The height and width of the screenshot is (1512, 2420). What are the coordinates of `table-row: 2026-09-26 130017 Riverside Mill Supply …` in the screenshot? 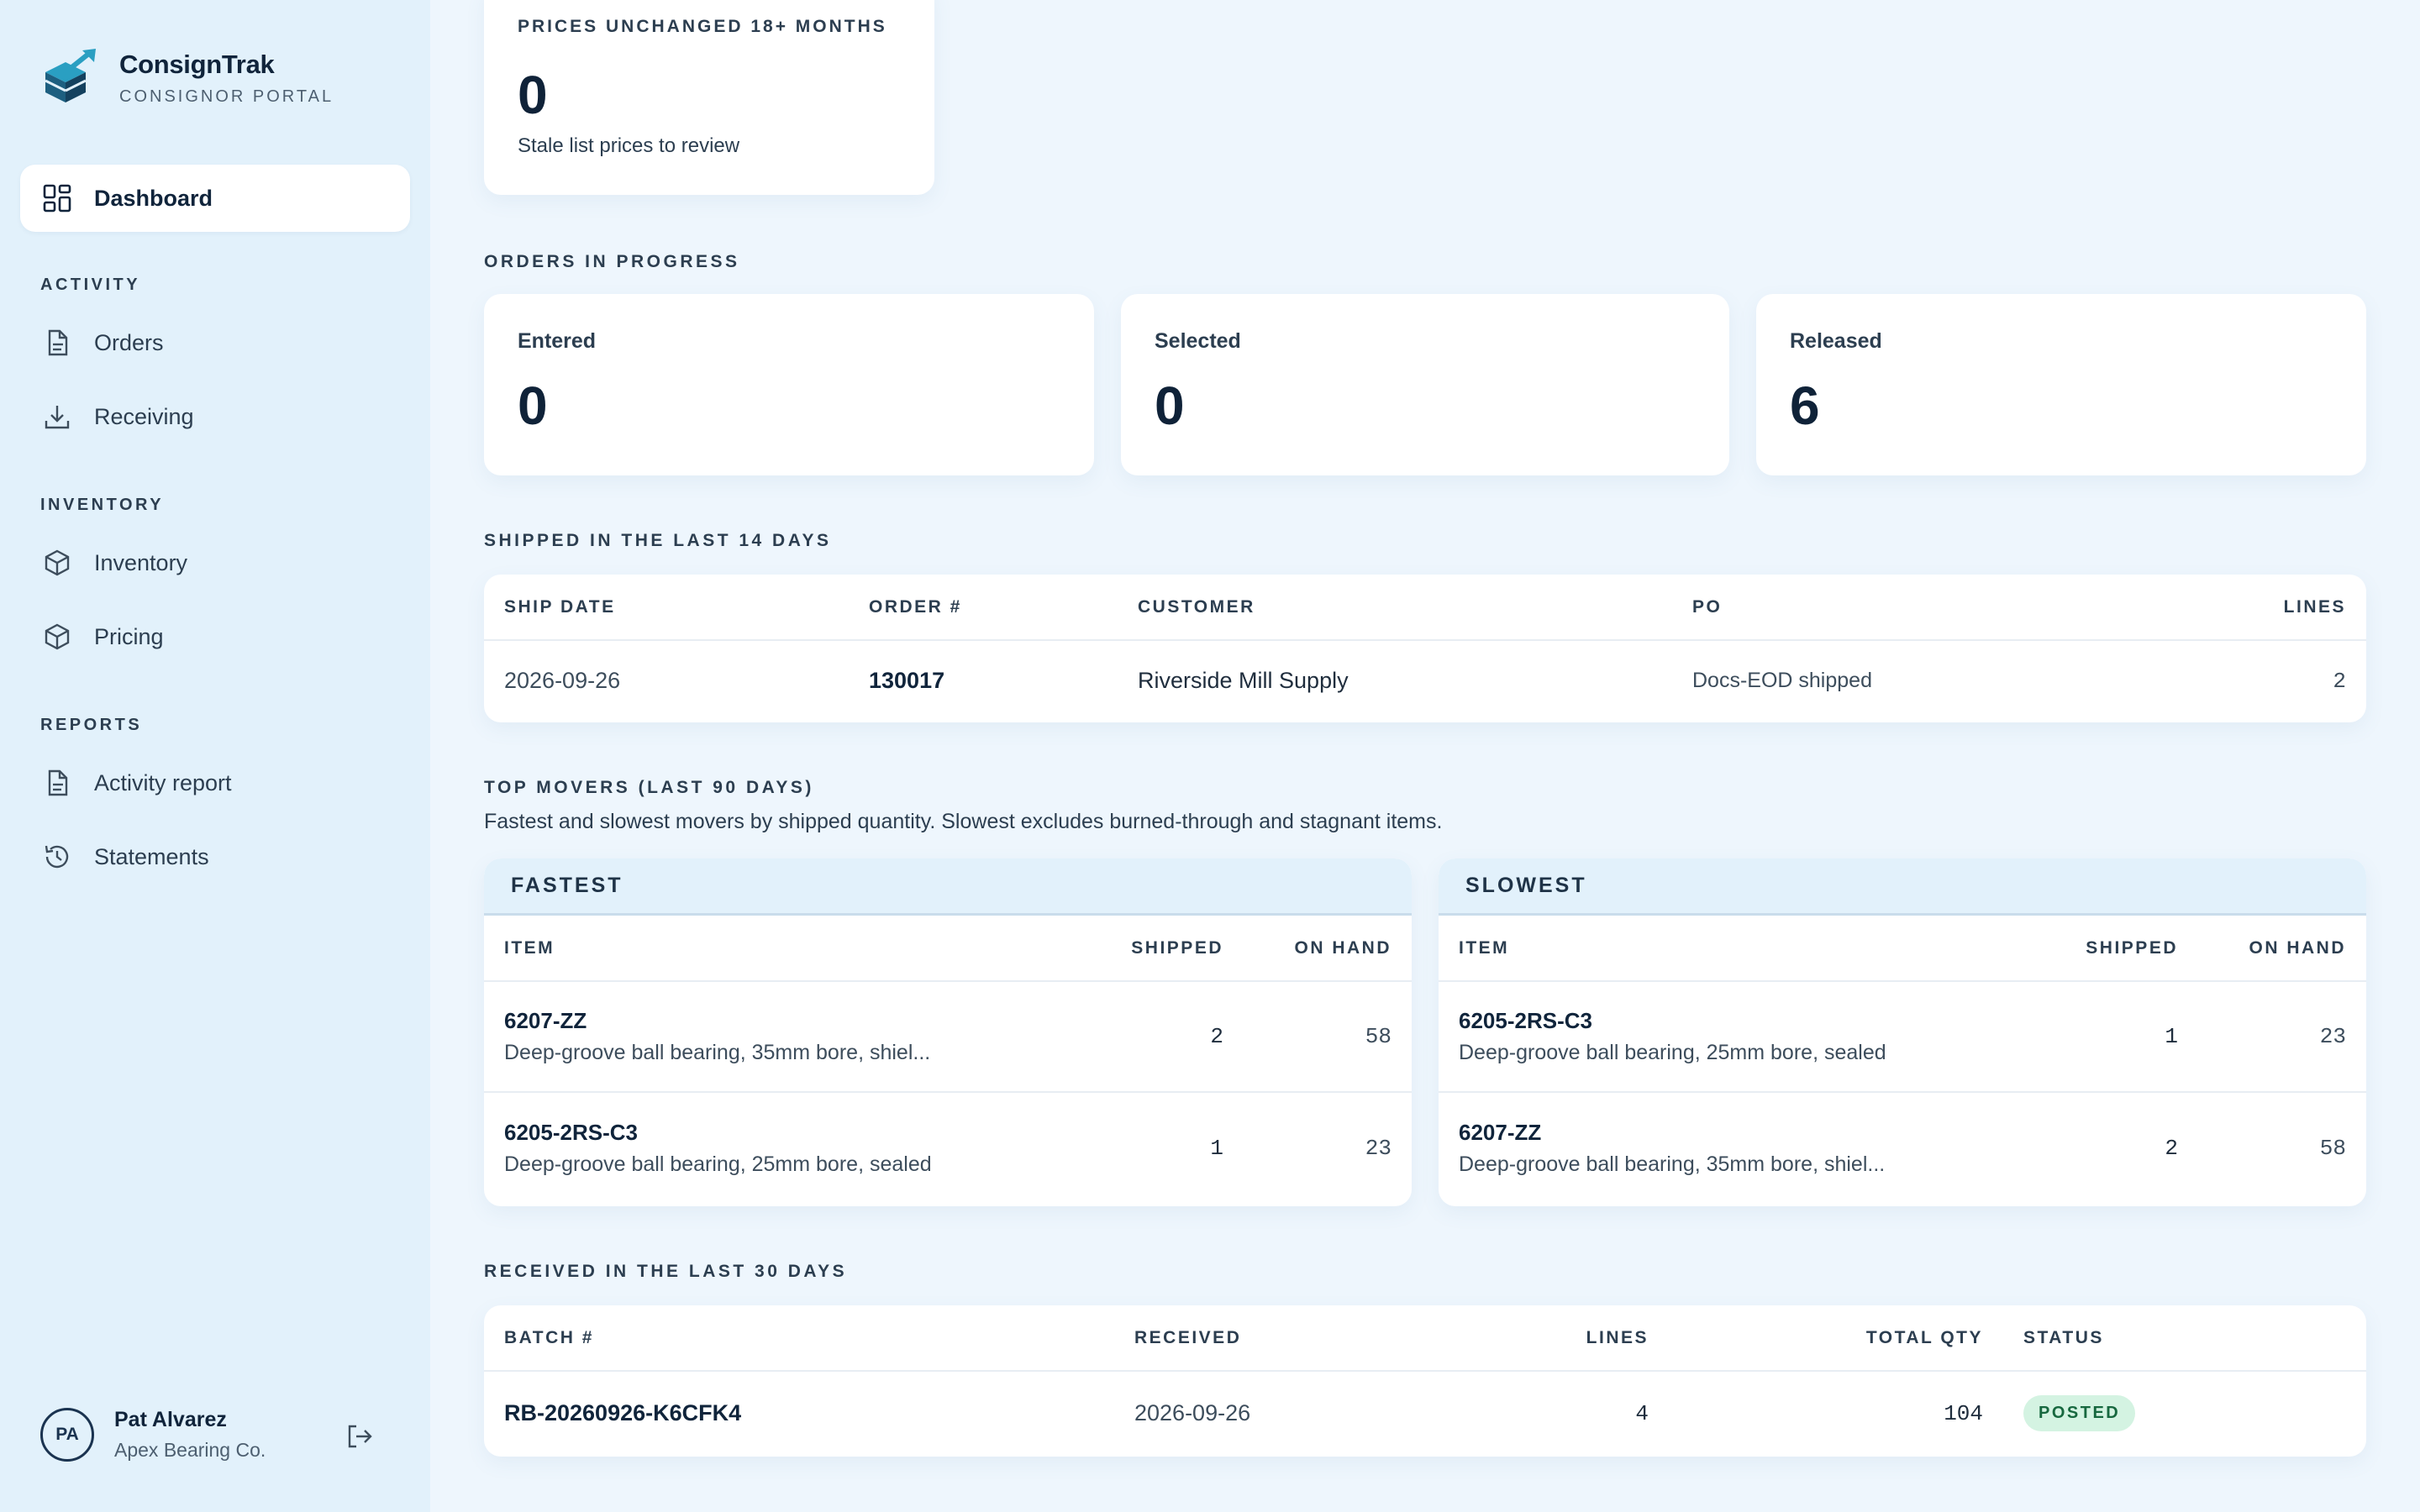 It's located at (1425, 680).